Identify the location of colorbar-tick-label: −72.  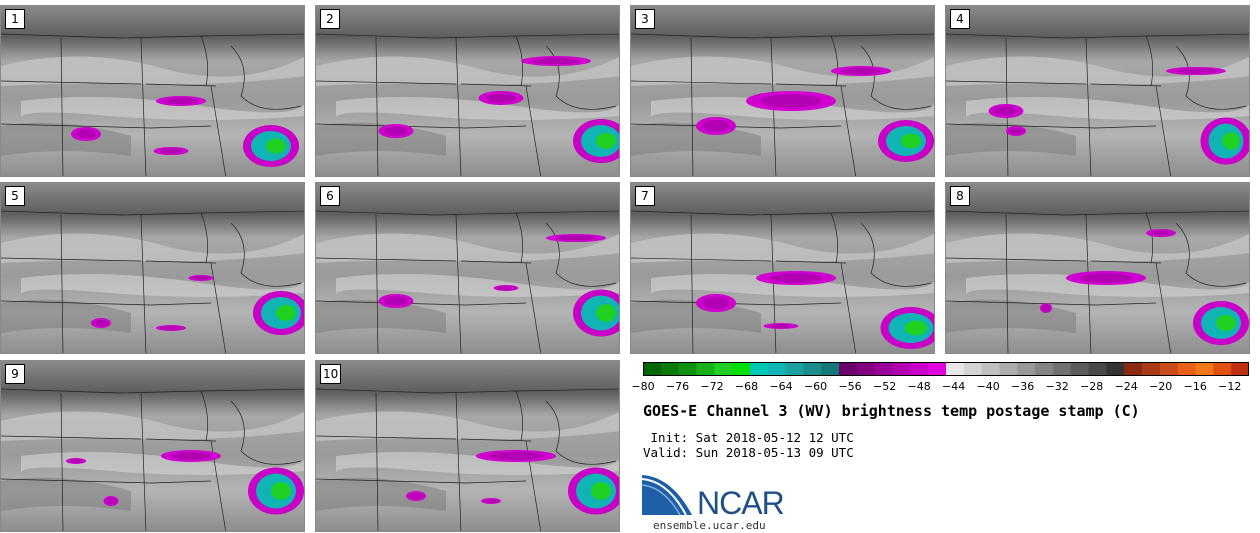
(712, 386).